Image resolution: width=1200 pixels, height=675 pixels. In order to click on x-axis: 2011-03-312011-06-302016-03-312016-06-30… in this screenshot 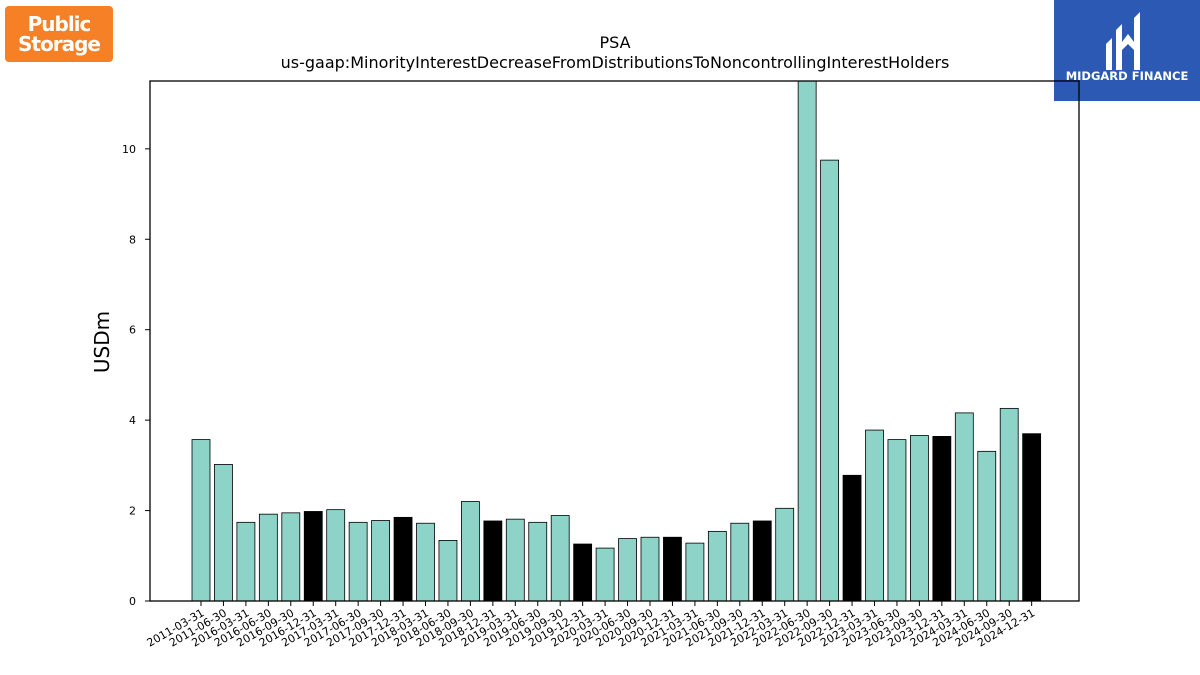, I will do `click(591, 625)`.